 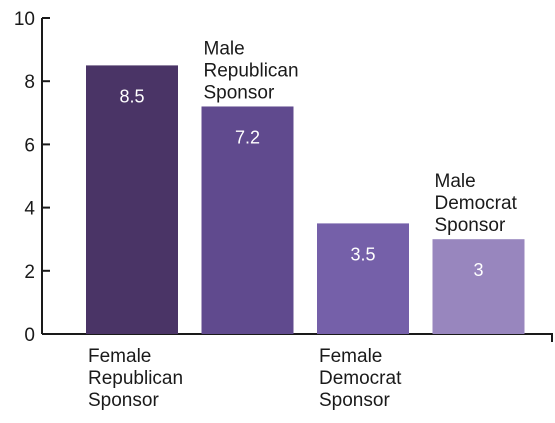 I want to click on bar-value-label: 3.5, so click(x=362, y=254).